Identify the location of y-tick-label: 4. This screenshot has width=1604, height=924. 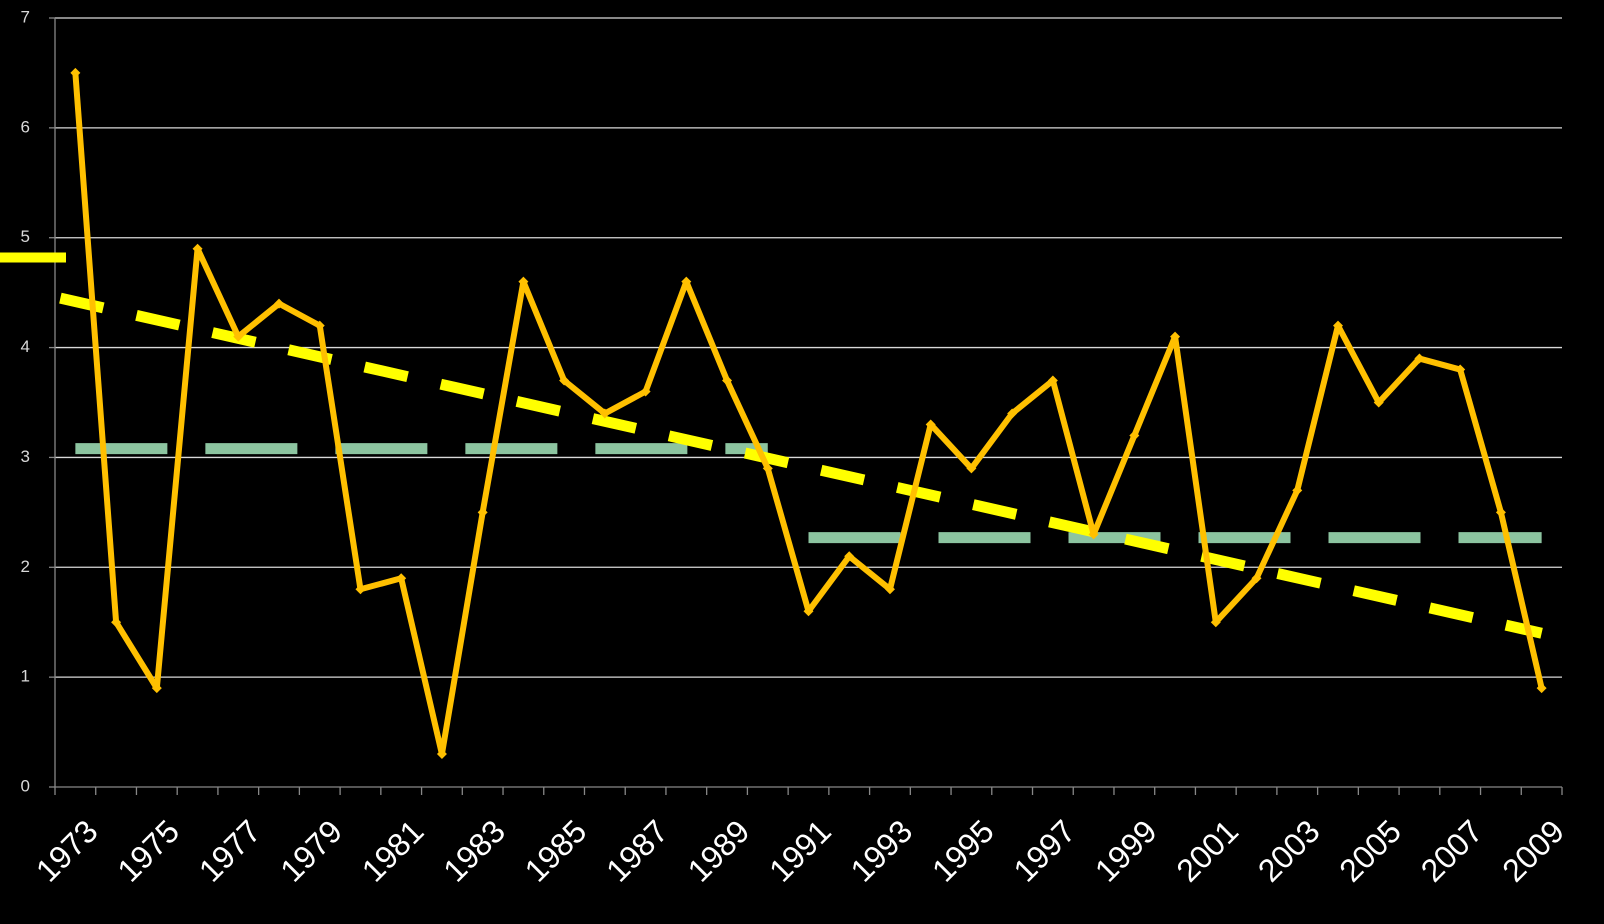
(25, 346).